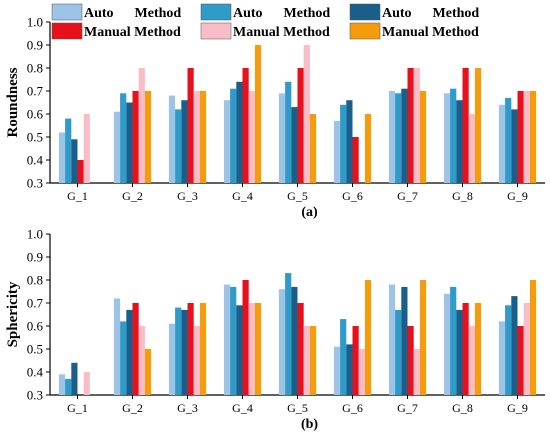 The height and width of the screenshot is (443, 550). I want to click on x-tick-label: G_1, so click(77, 408).